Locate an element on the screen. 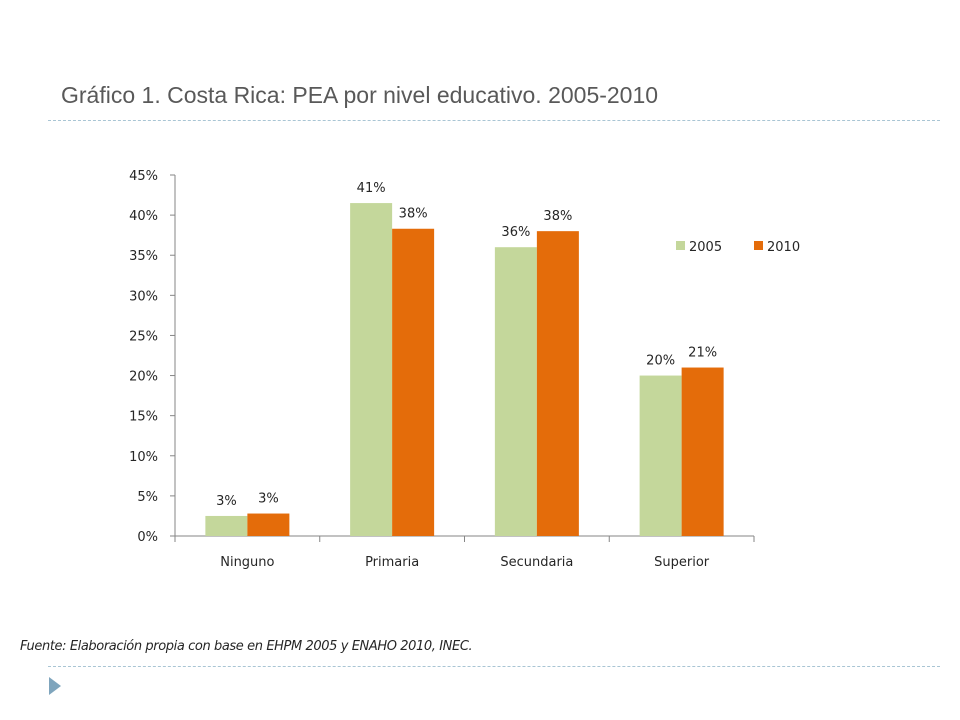 The image size is (960, 720). y-tick-label: 10% is located at coordinates (143, 457).